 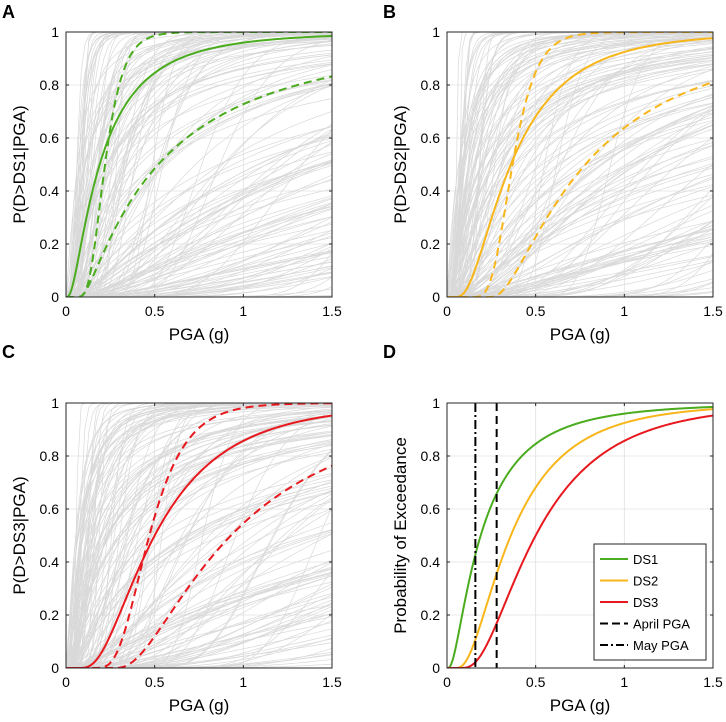 What do you see at coordinates (436, 403) in the screenshot?
I see `y-tick-label: 1` at bounding box center [436, 403].